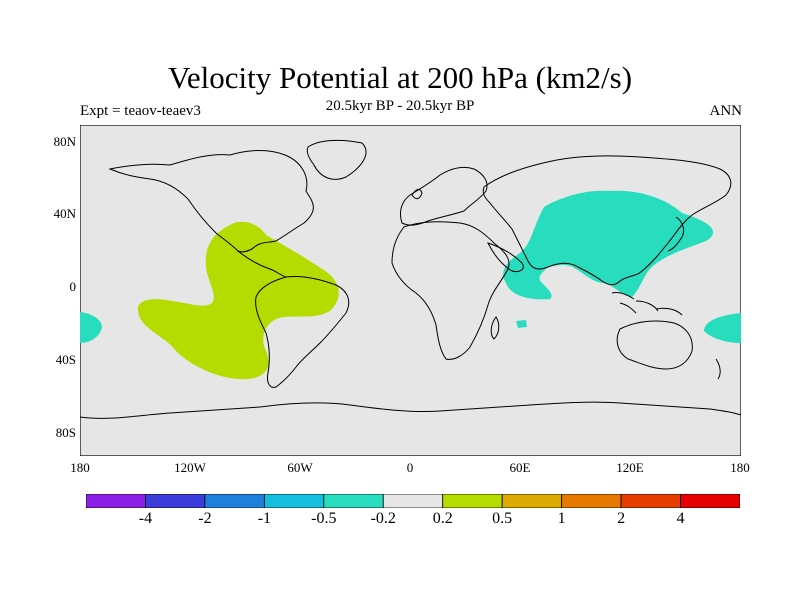 Image resolution: width=800 pixels, height=600 pixels. What do you see at coordinates (676, 234) in the screenshot?
I see `japan-coast` at bounding box center [676, 234].